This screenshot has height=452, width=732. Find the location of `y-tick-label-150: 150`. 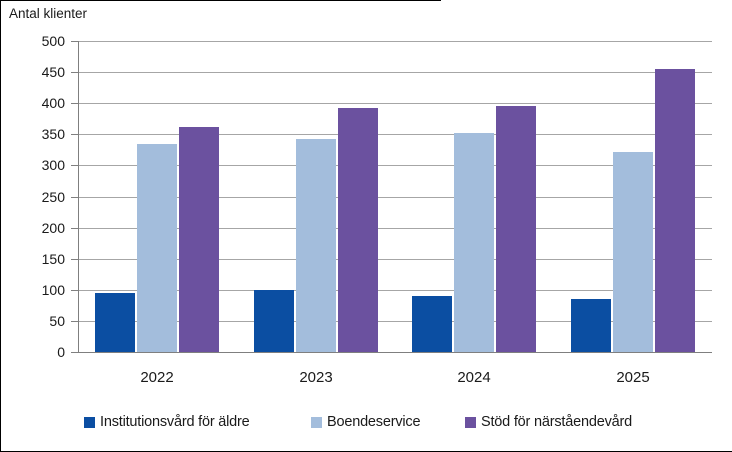

y-tick-label-150: 150 is located at coordinates (53, 259).